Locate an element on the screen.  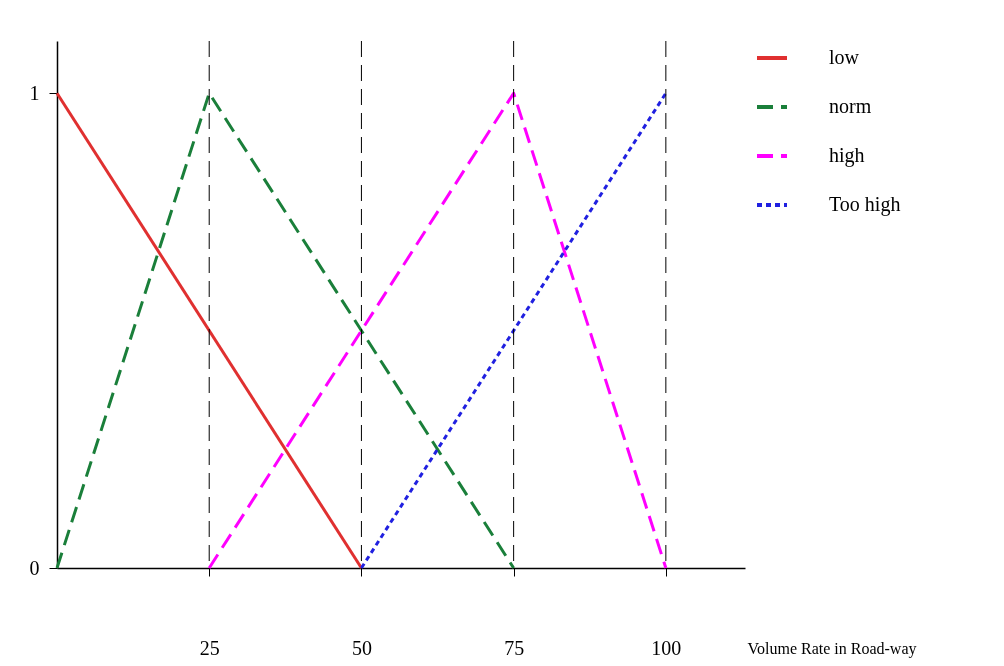
x-tick-label: 75 is located at coordinates (514, 647).